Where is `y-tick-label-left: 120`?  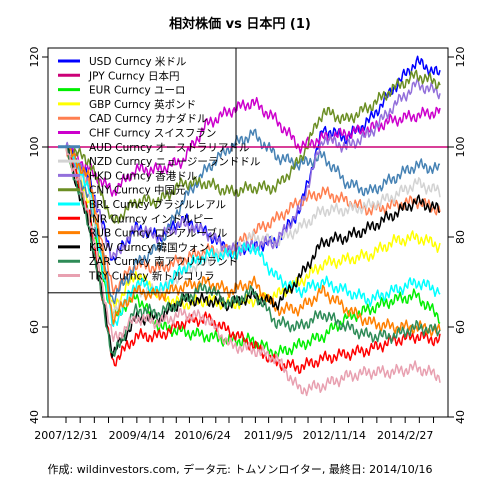 y-tick-label-left: 120 is located at coordinates (34, 57).